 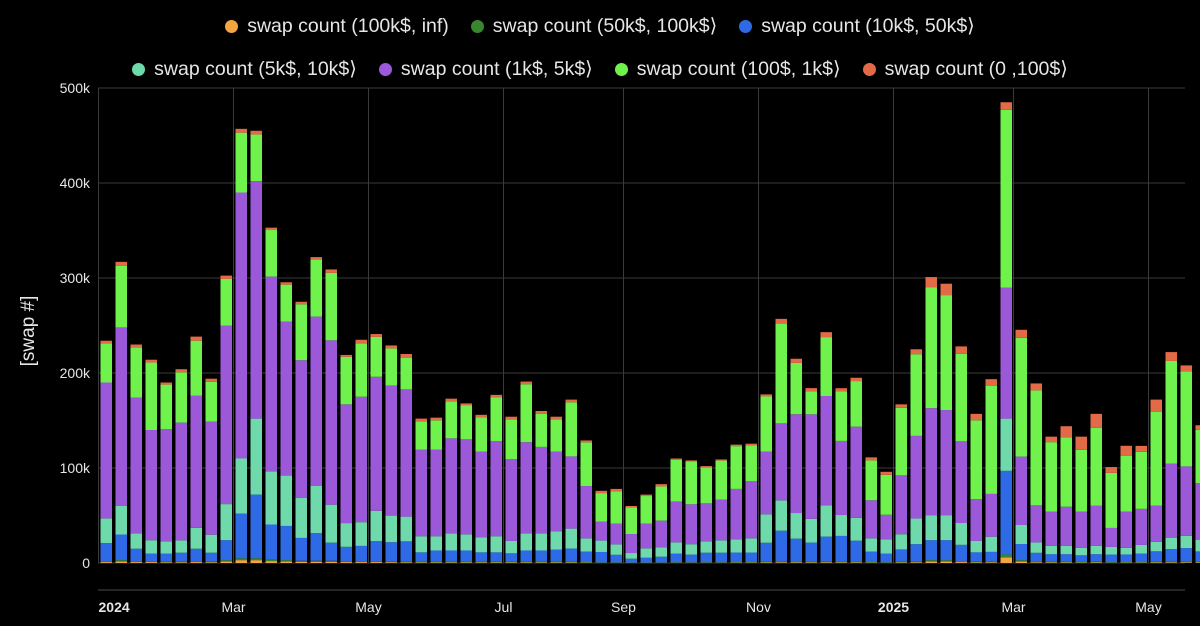 What do you see at coordinates (244, 69) in the screenshot?
I see `legend-item-5k-10k: swap count (5k$, 10k$⟩` at bounding box center [244, 69].